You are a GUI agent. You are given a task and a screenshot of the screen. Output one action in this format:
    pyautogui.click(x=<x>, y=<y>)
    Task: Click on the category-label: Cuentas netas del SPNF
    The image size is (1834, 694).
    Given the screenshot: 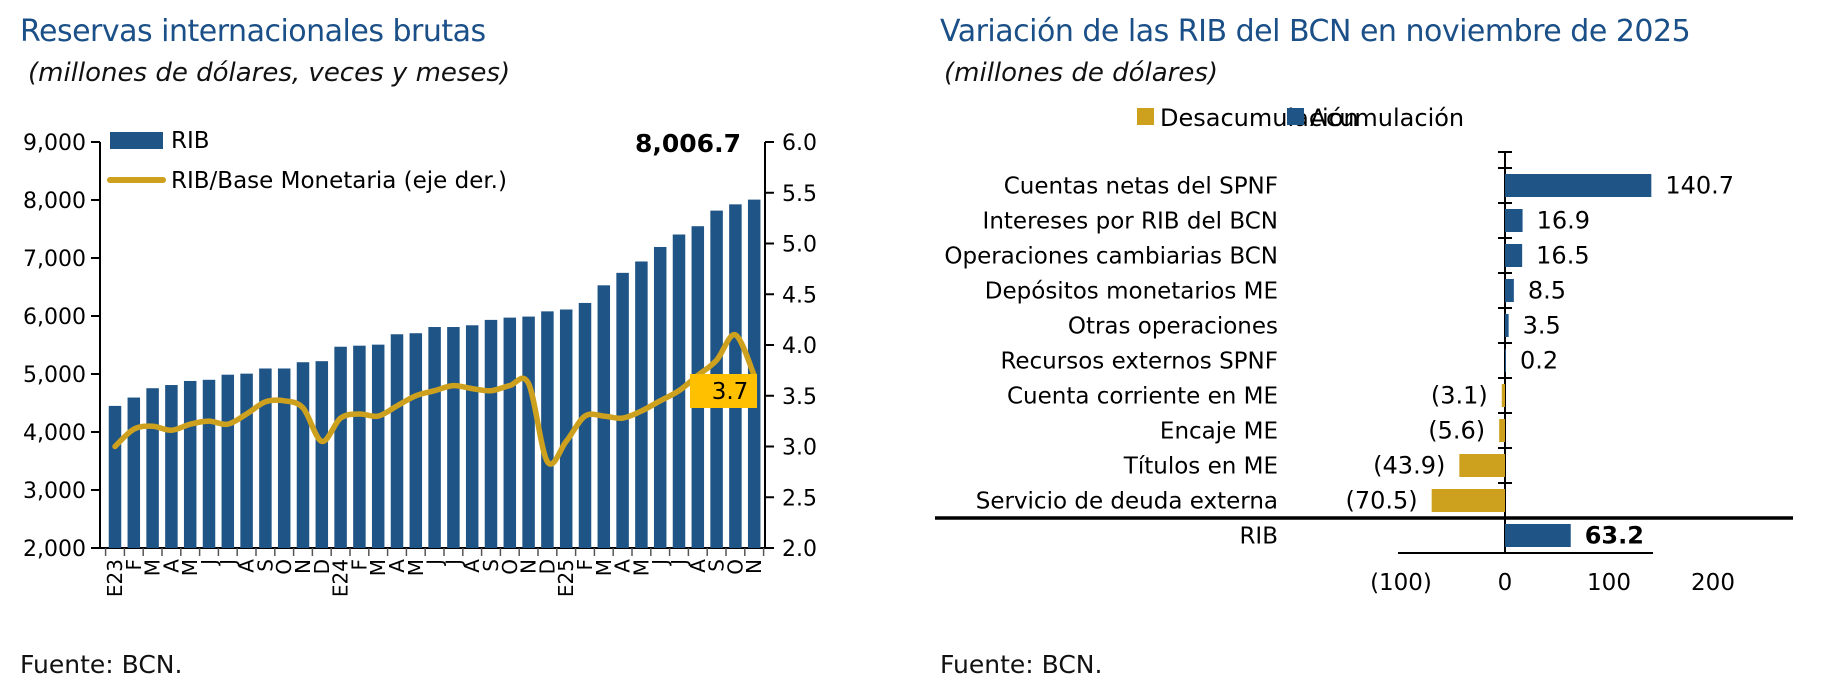 What is the action you would take?
    pyautogui.click(x=1141, y=187)
    